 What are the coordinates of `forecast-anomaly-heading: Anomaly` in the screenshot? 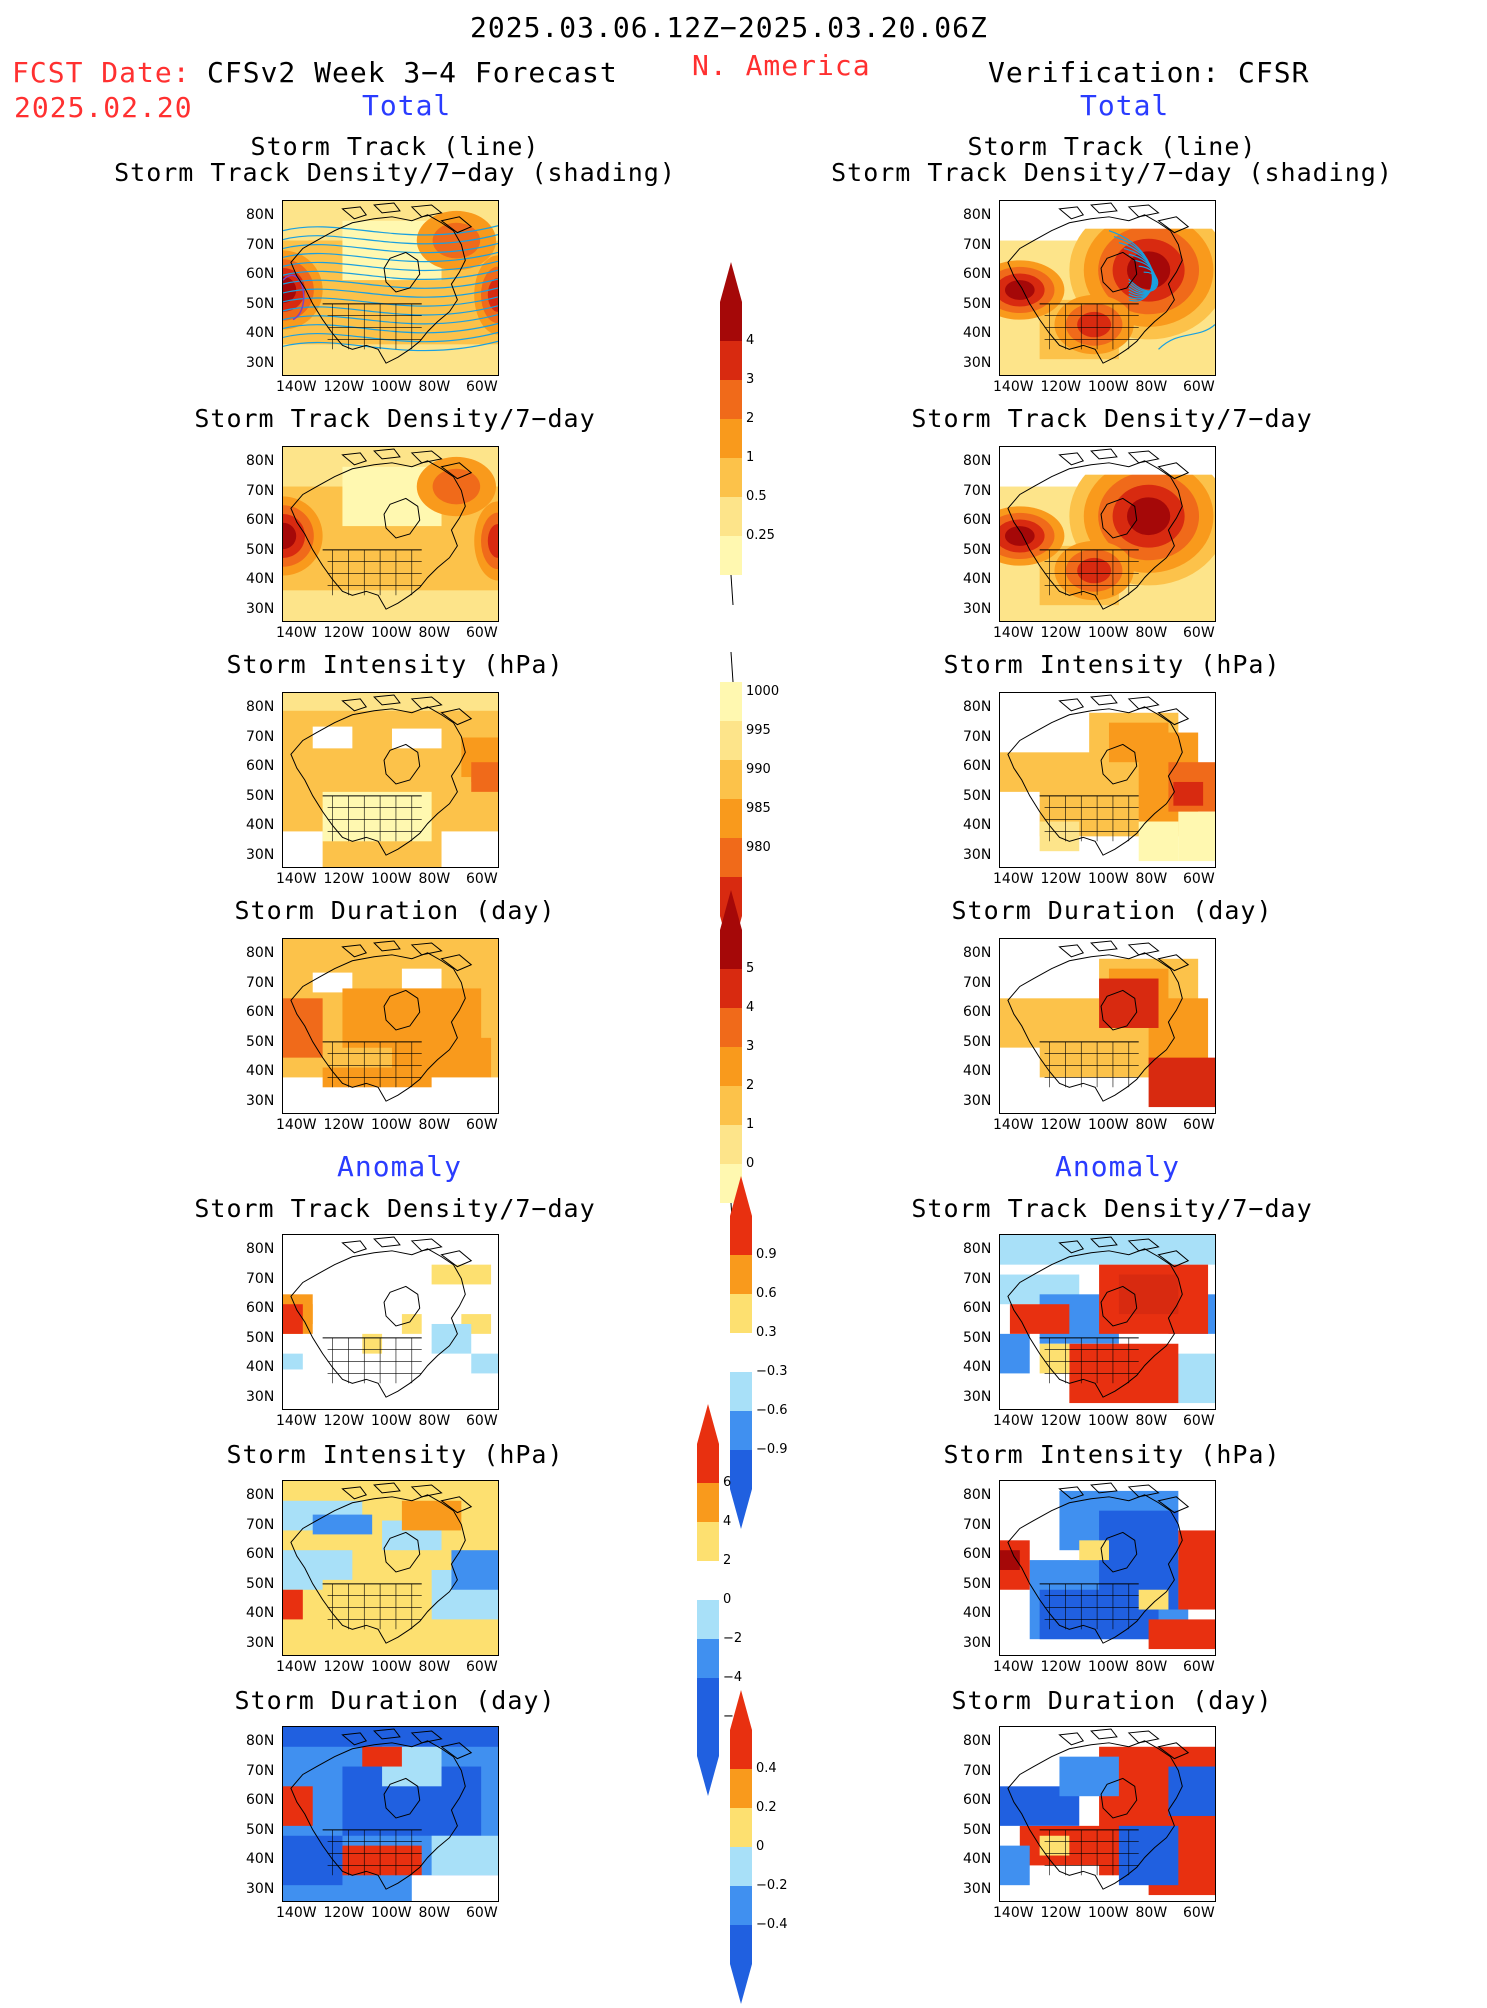 It's located at (400, 1166).